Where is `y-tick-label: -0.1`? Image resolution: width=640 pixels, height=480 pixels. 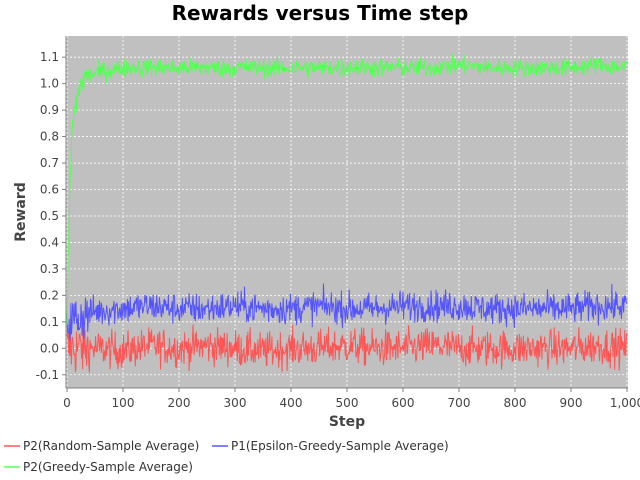 y-tick-label: -0.1 is located at coordinates (47, 375).